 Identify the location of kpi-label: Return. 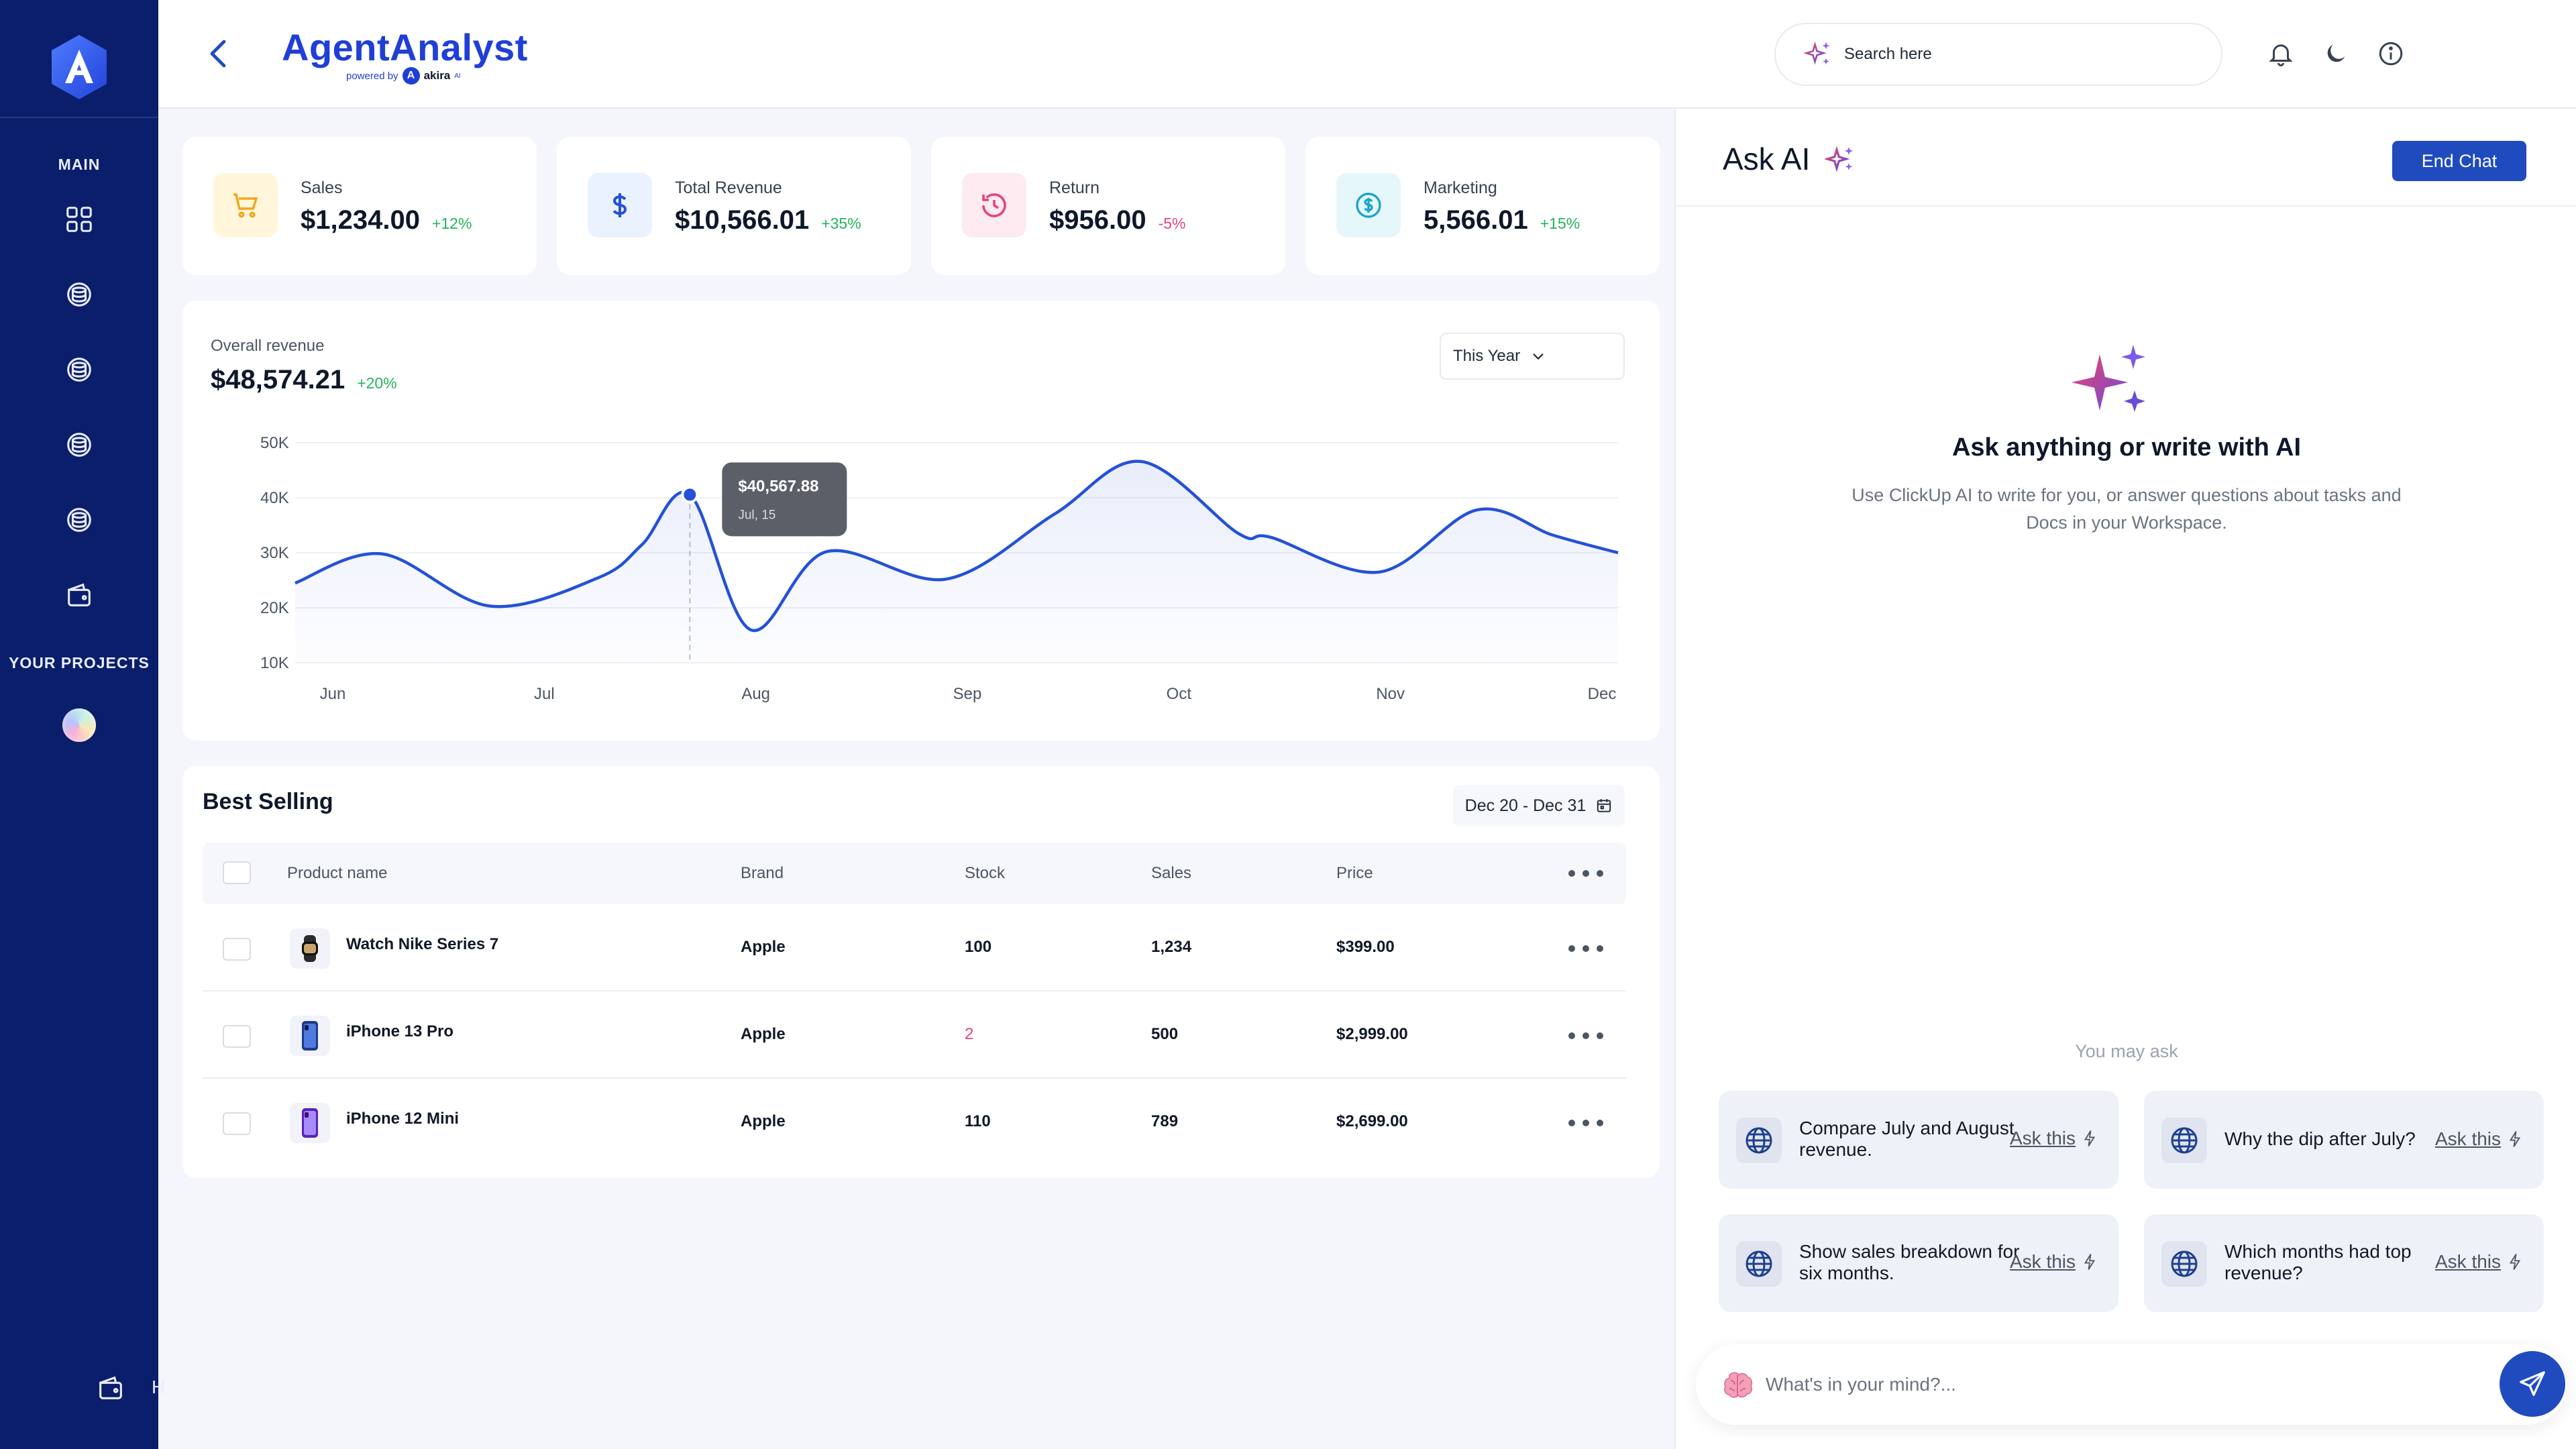
(1074, 187).